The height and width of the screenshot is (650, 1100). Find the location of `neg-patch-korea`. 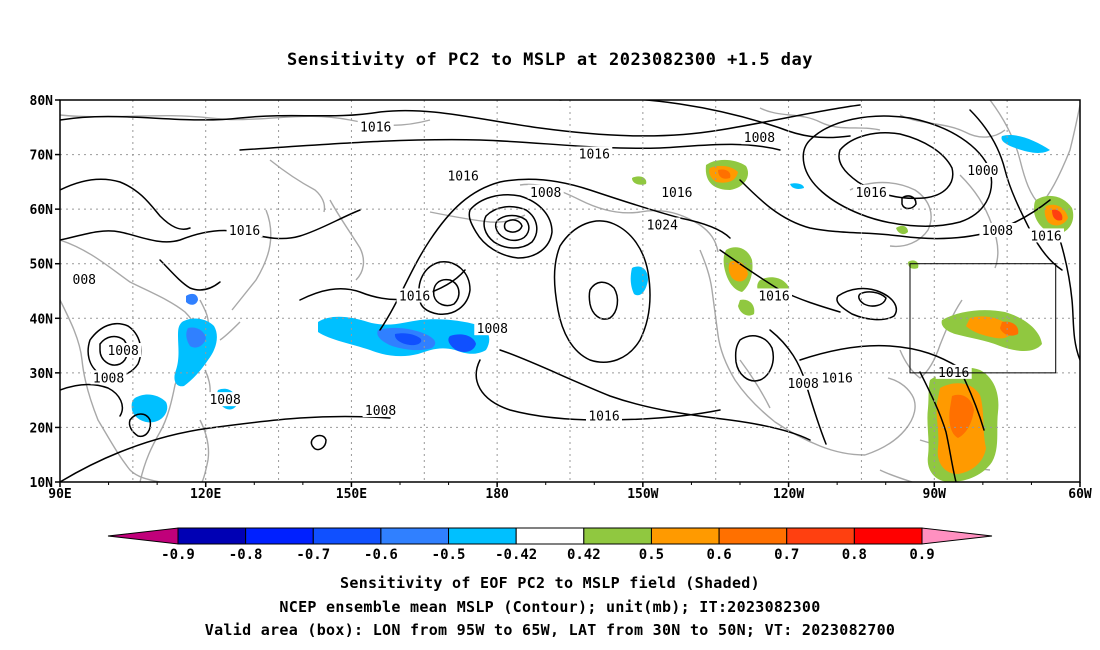

neg-patch-korea is located at coordinates (192, 299).